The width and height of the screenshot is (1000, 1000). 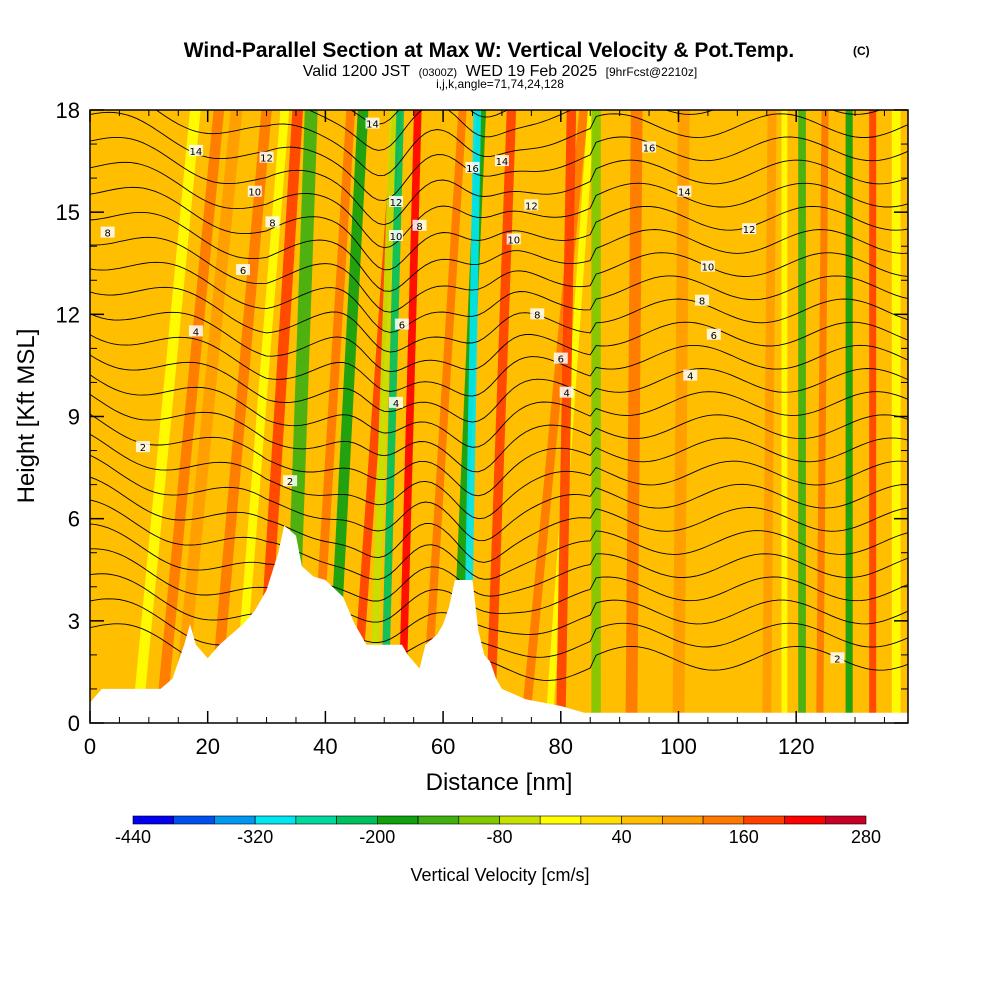 I want to click on x-tick-label: 0, so click(x=90, y=746).